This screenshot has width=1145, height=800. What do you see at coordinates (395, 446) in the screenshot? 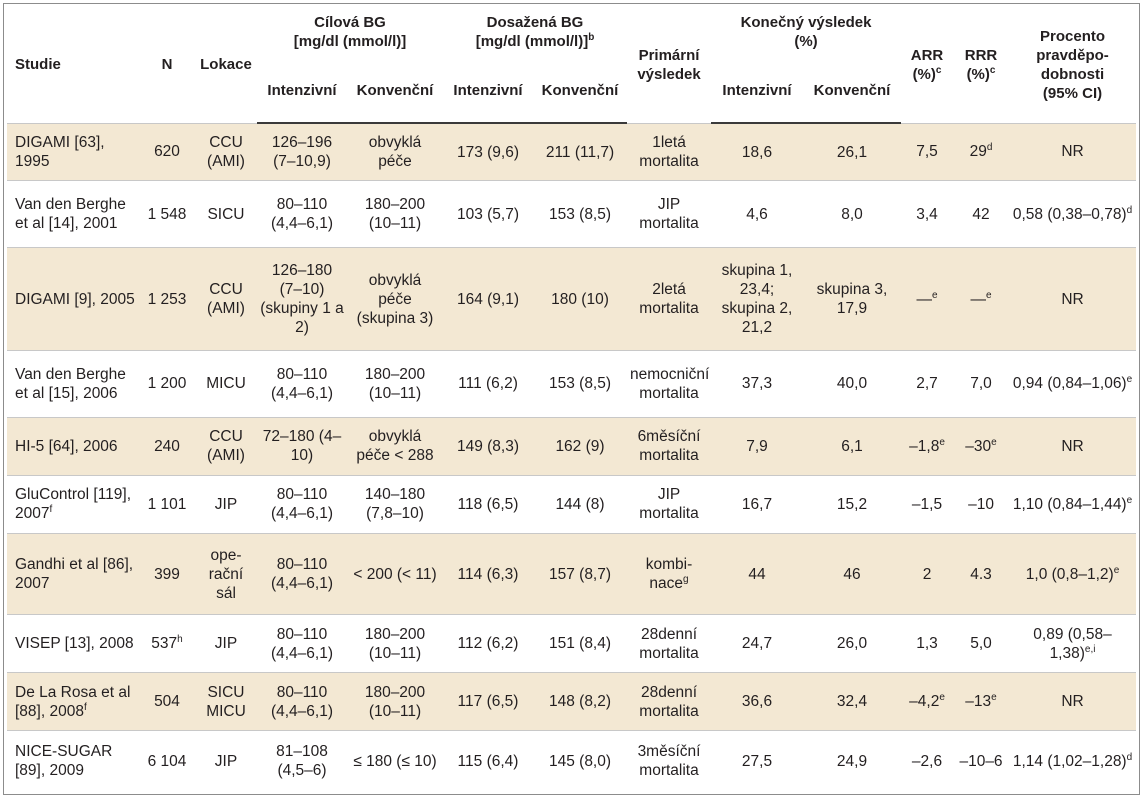
I see `cell-text: obvyklá péče < 288` at bounding box center [395, 446].